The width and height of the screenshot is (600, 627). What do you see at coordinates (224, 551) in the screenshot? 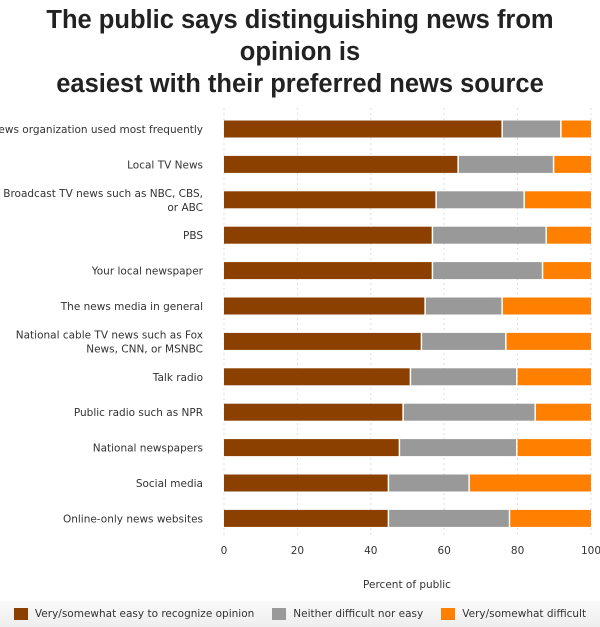
I see `x-tick-label: 0` at bounding box center [224, 551].